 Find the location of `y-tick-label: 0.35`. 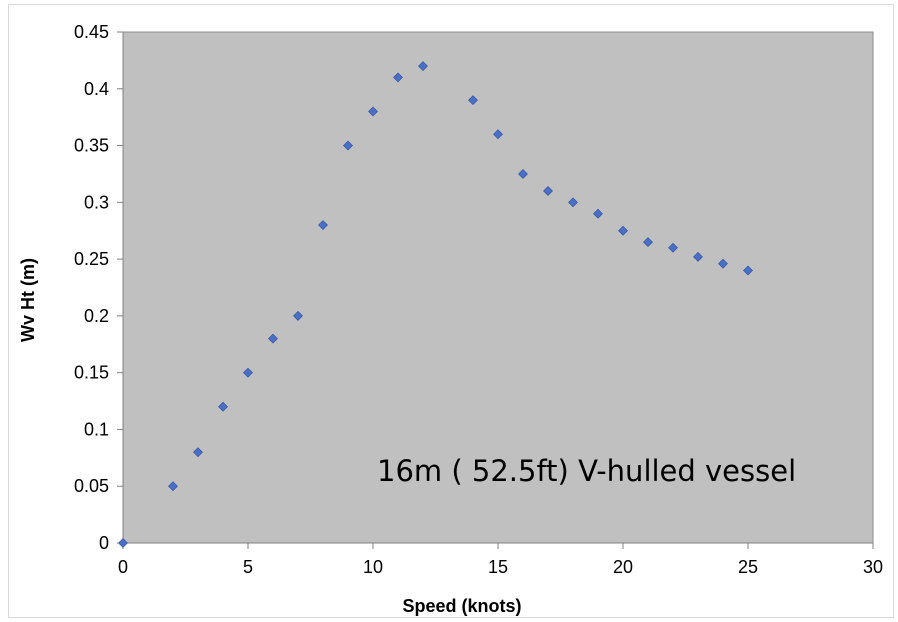

y-tick-label: 0.35 is located at coordinates (91, 146).